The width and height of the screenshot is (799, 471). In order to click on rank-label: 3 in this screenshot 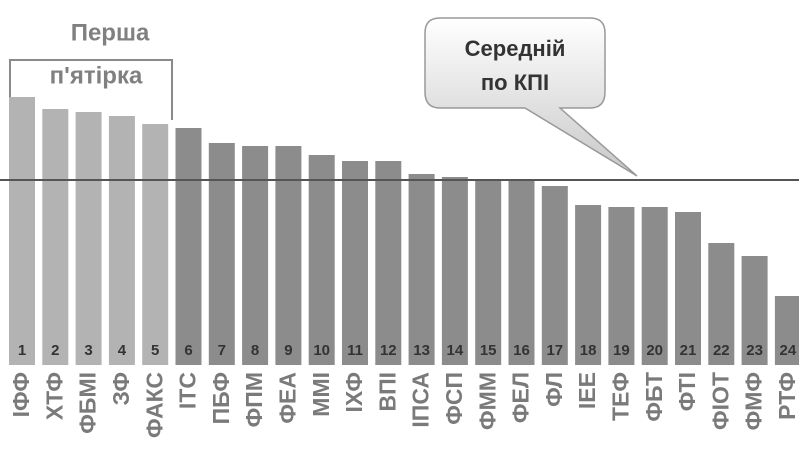, I will do `click(88, 350)`.